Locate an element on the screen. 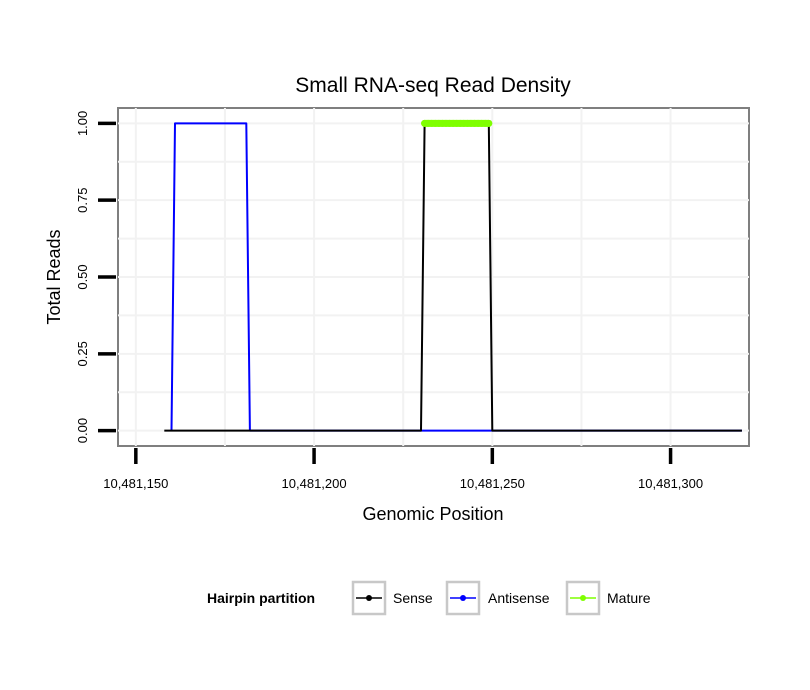  x-axis-title: Genomic Position is located at coordinates (432, 514).